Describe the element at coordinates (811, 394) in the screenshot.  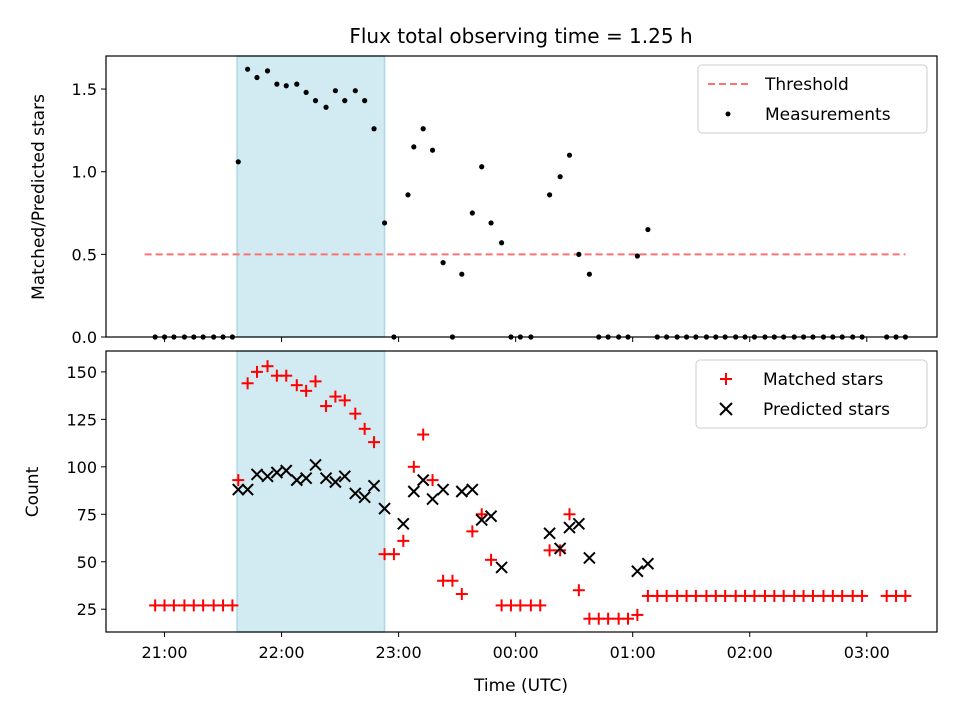
I see `bottom-legend: Matched stars Predicted stars` at that location.